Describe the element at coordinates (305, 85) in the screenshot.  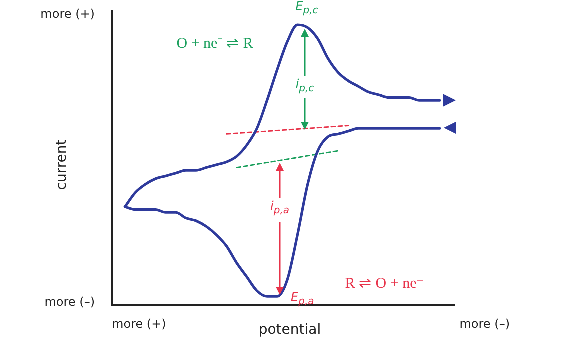
I see `annotation: i$_{p,c}$` at that location.